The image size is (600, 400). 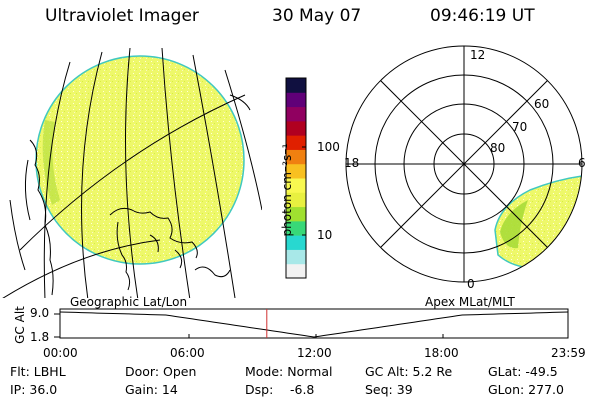 What do you see at coordinates (259, 389) in the screenshot?
I see `info-dsp-label: Dsp:` at bounding box center [259, 389].